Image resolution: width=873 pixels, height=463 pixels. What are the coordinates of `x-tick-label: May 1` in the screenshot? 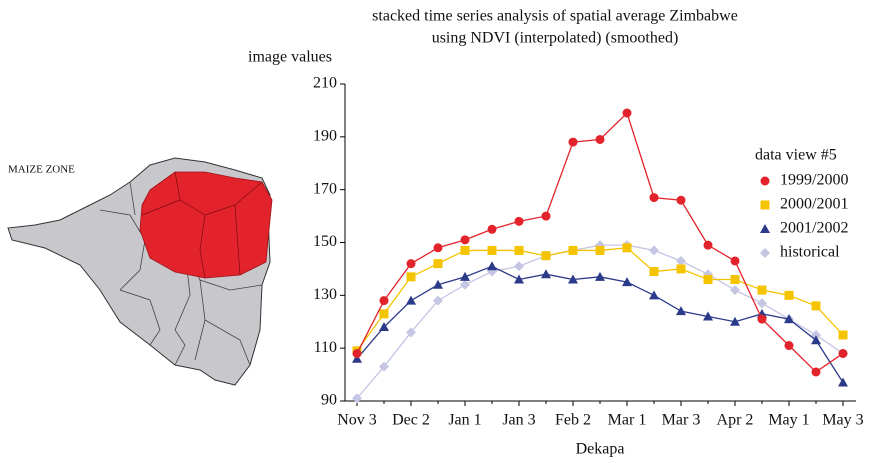 It's located at (788, 420).